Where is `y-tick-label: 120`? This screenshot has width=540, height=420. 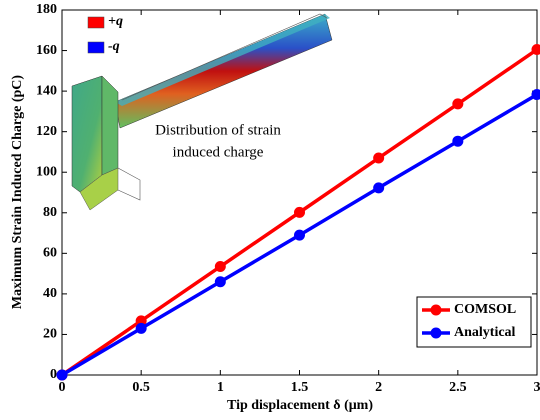
y-tick-label: 120 is located at coordinates (46, 131).